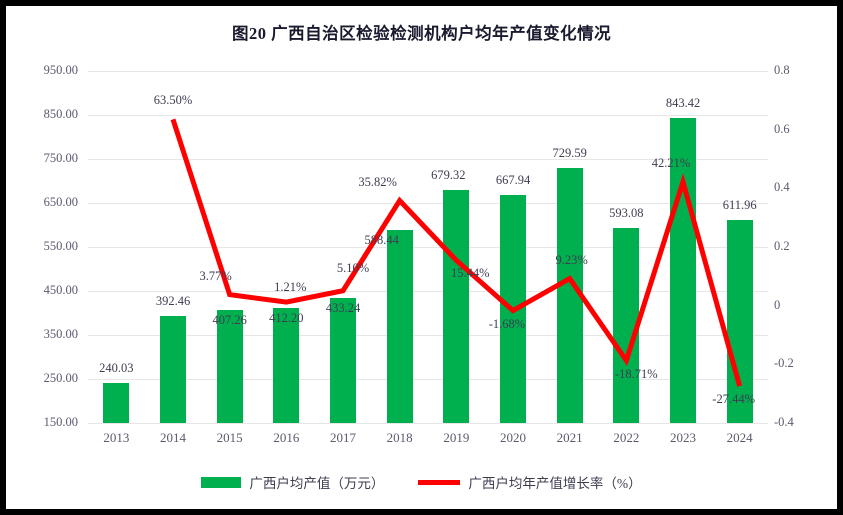 The height and width of the screenshot is (515, 843). Describe the element at coordinates (782, 246) in the screenshot. I see `y-axis-right-tick: 0.2` at that location.